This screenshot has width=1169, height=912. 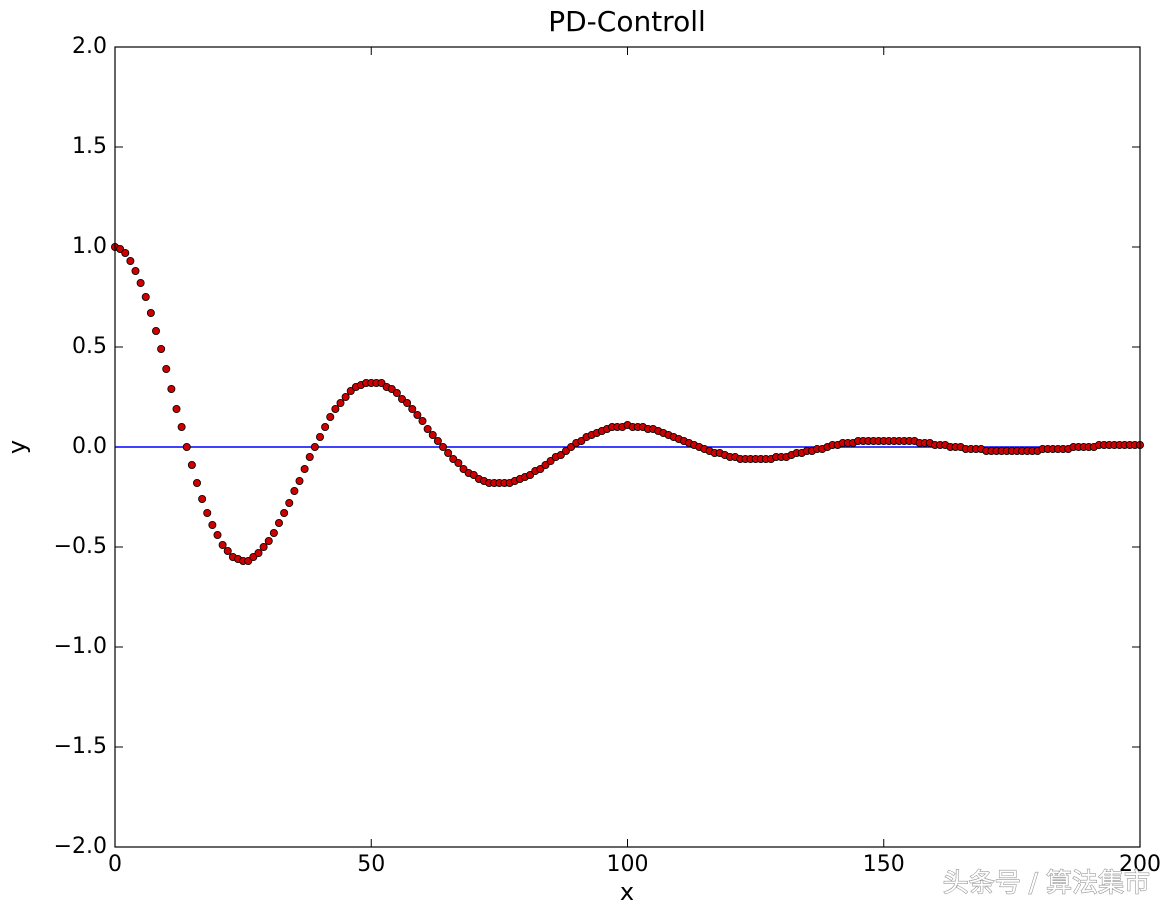 I want to click on y-tick-label: −0.5, so click(x=80, y=546).